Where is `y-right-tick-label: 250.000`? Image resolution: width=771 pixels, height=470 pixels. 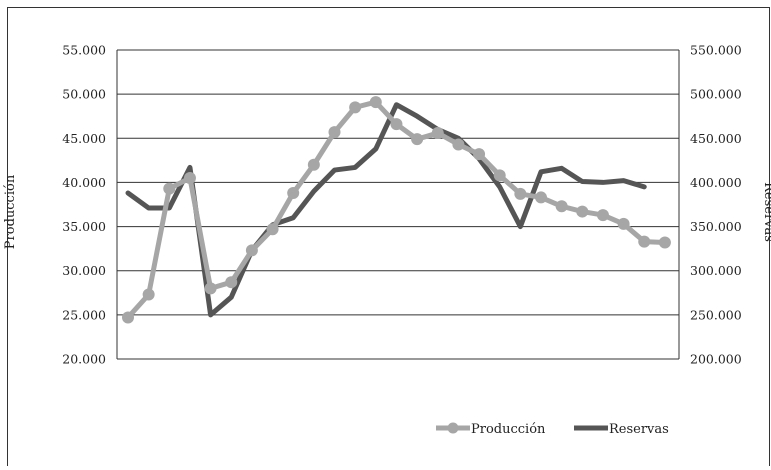 y-right-tick-label: 250.000 is located at coordinates (716, 314).